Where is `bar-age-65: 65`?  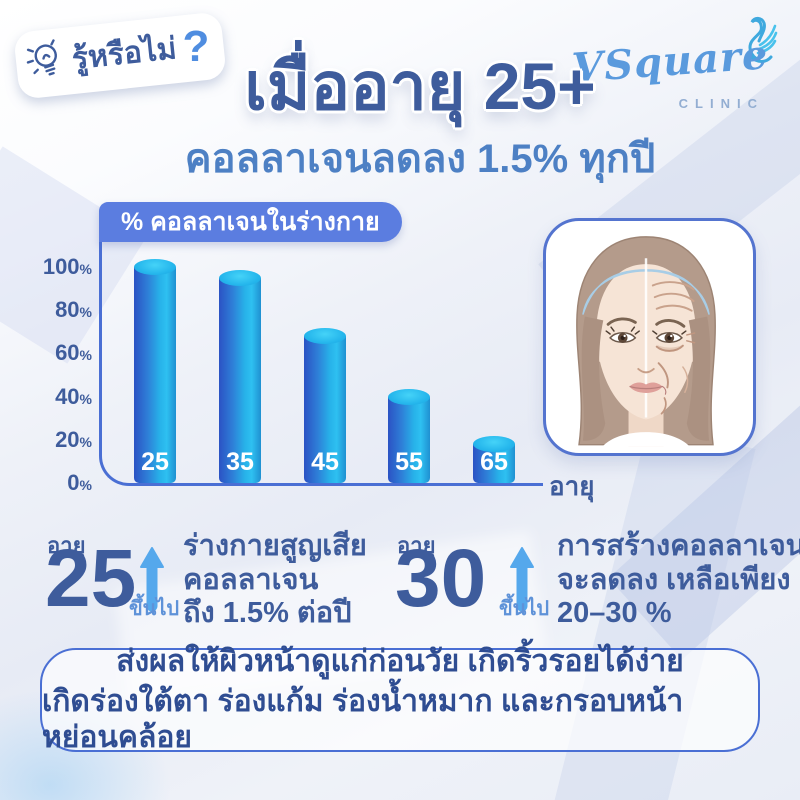 bar-age-65: 65 is located at coordinates (494, 459).